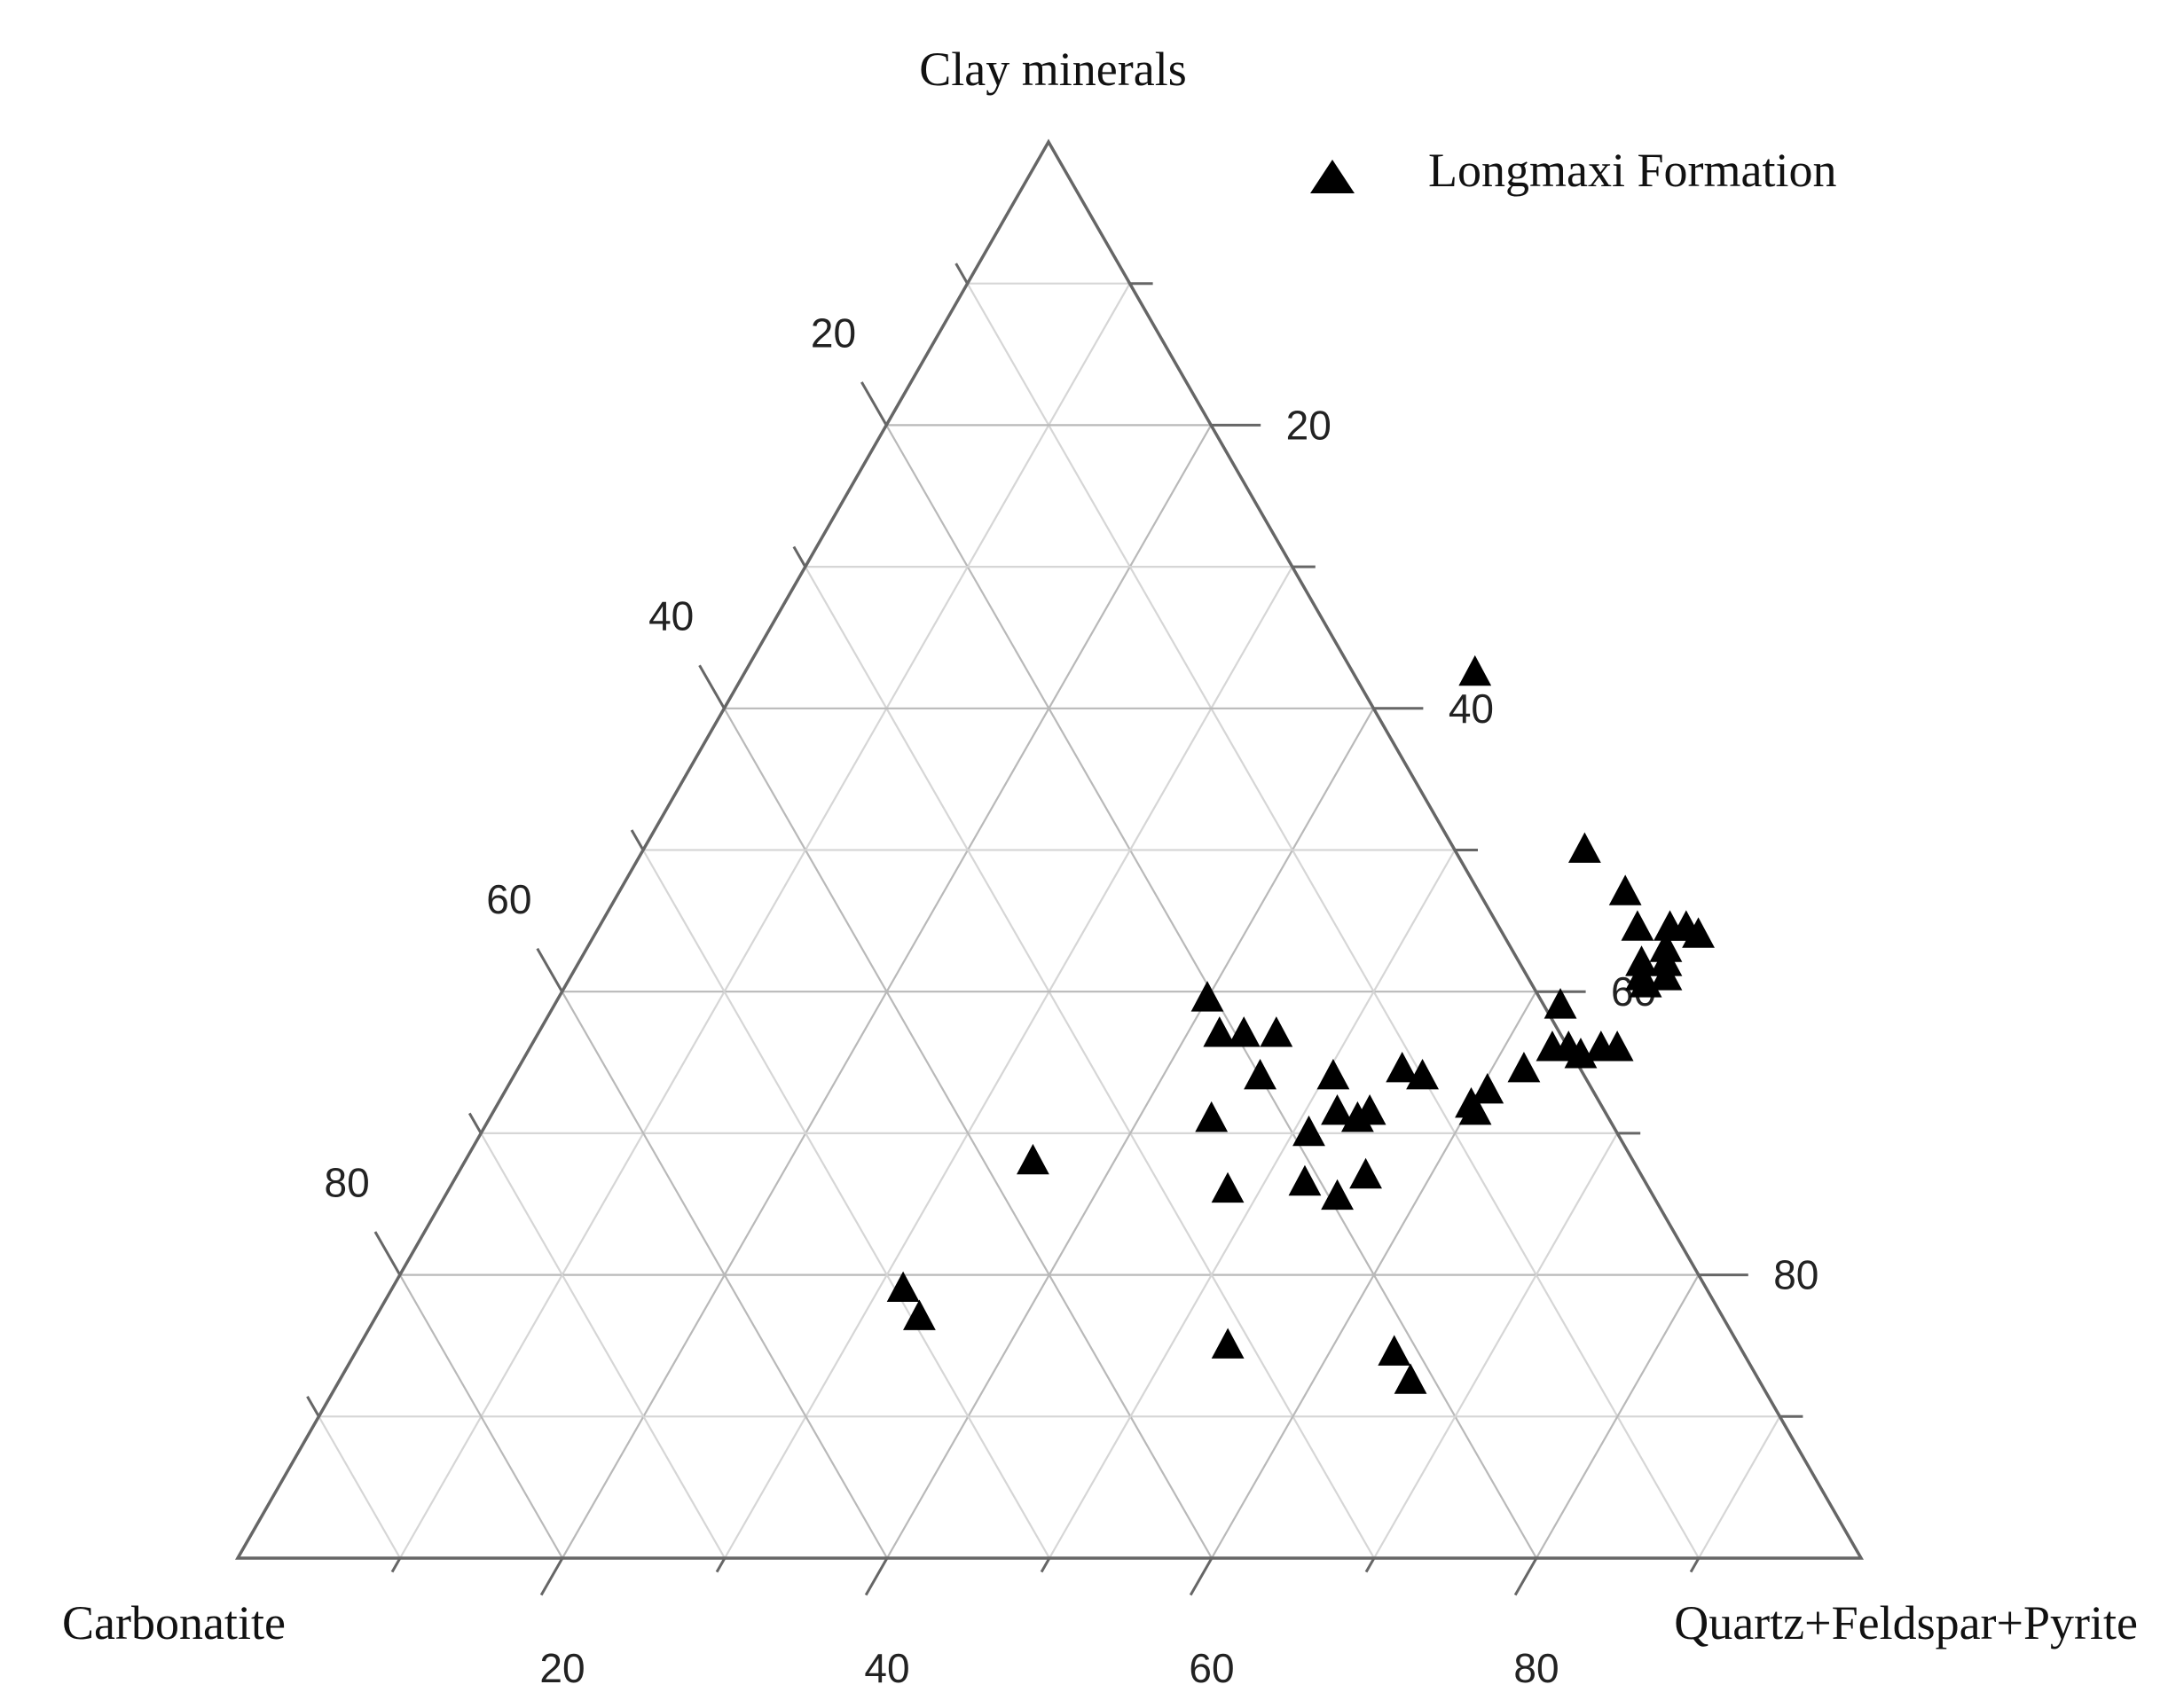 The width and height of the screenshot is (2168, 1708). What do you see at coordinates (347, 1183) in the screenshot?
I see `tick-label-left-20: 80` at bounding box center [347, 1183].